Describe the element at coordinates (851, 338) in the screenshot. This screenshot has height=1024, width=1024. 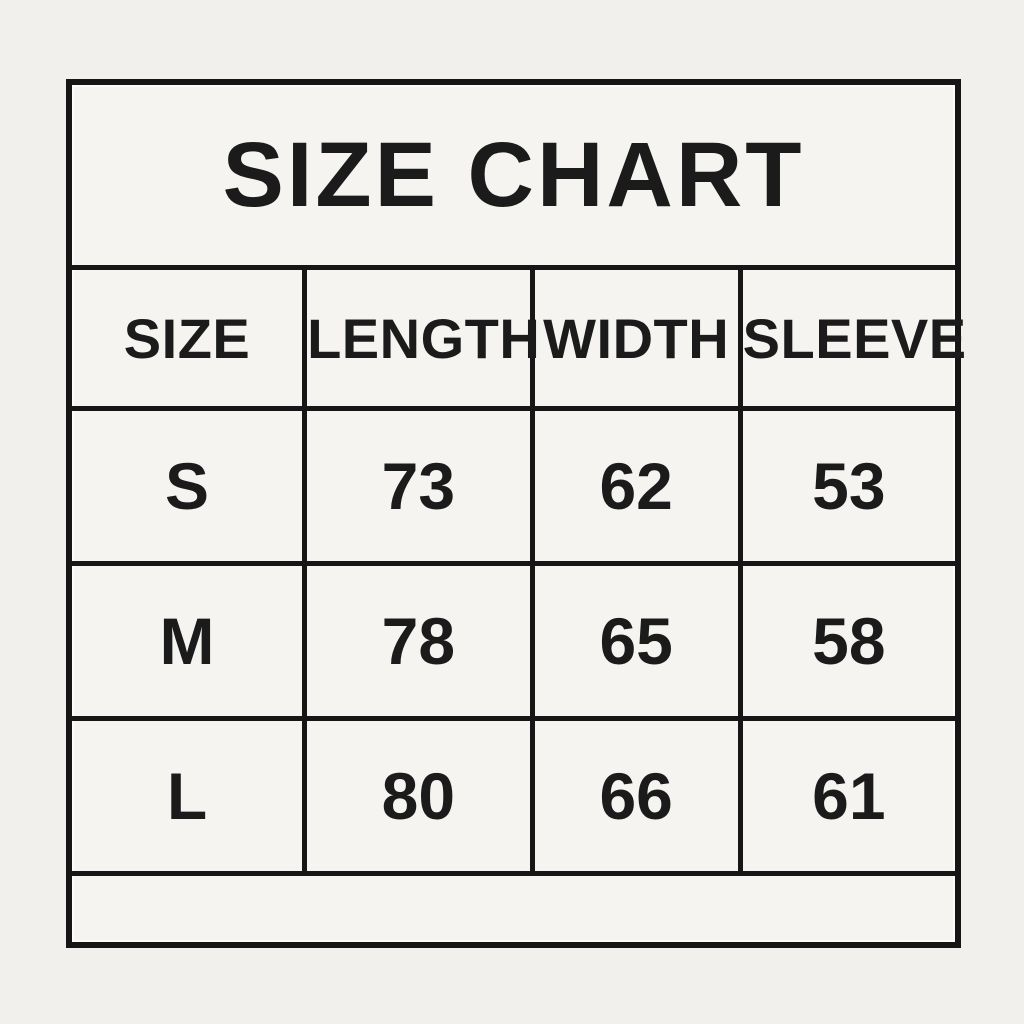
I see `column-header-sleeve: SLEEVE` at that location.